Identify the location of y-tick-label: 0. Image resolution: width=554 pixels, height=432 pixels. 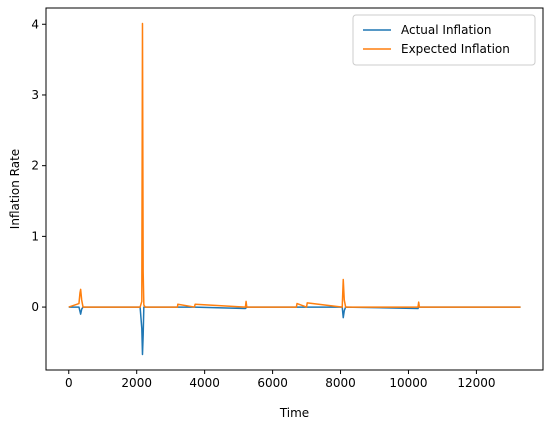
(35, 307).